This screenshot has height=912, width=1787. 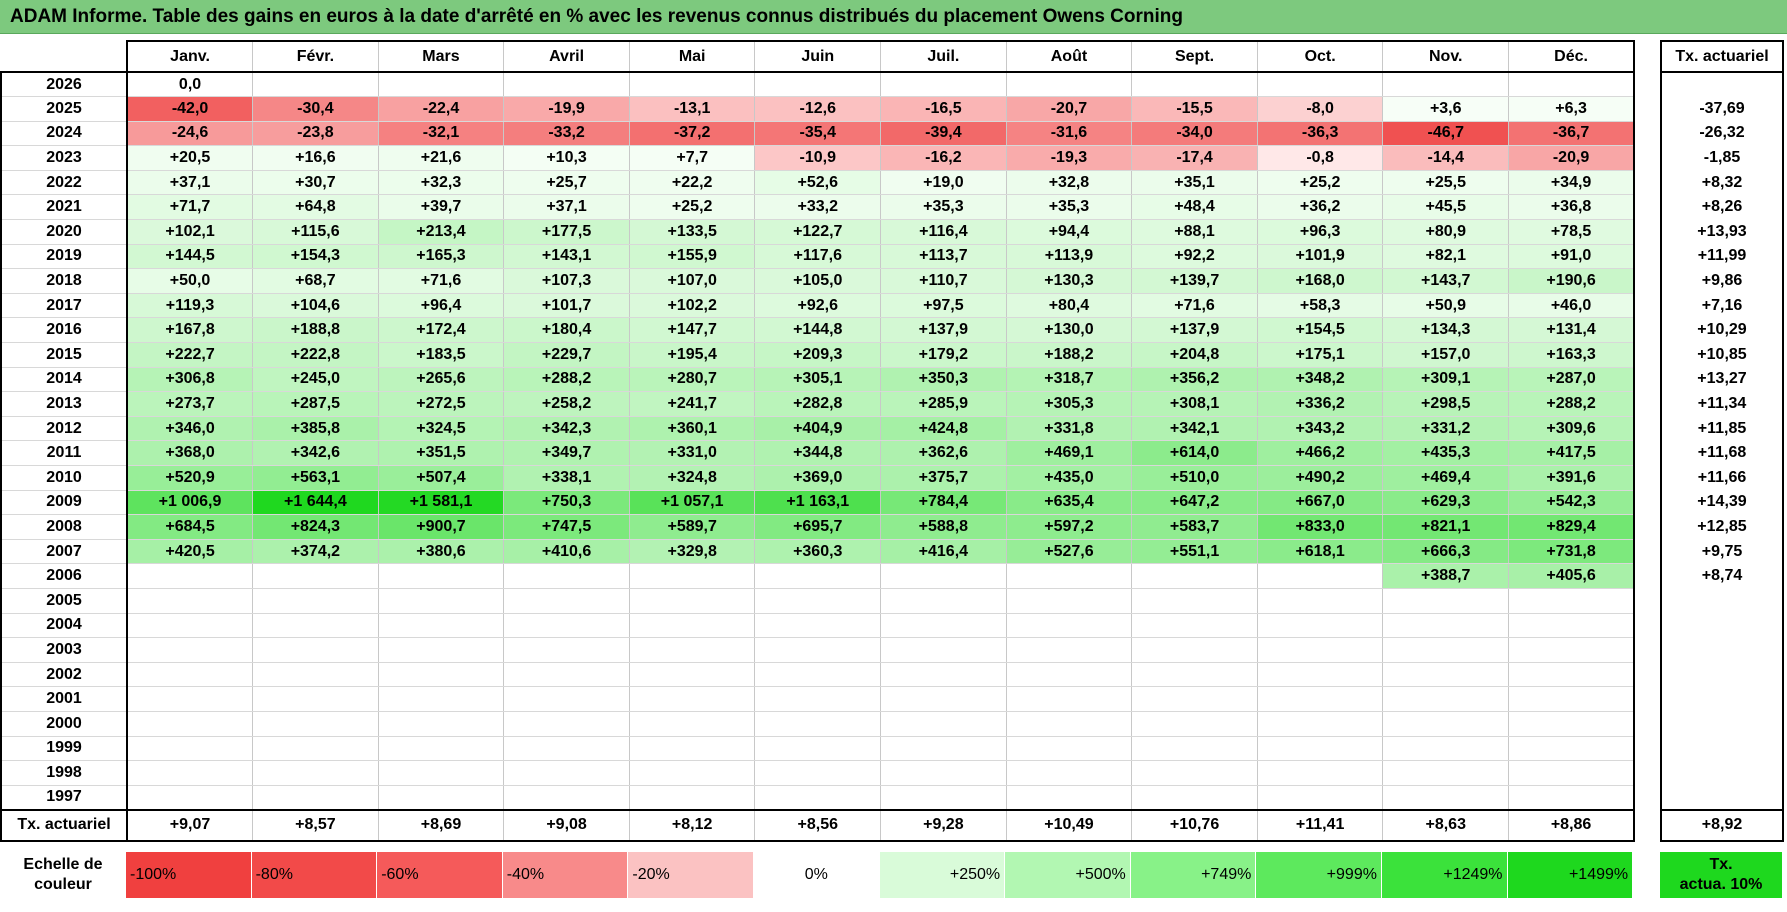 I want to click on gain-cell: +305,1, so click(x=818, y=380).